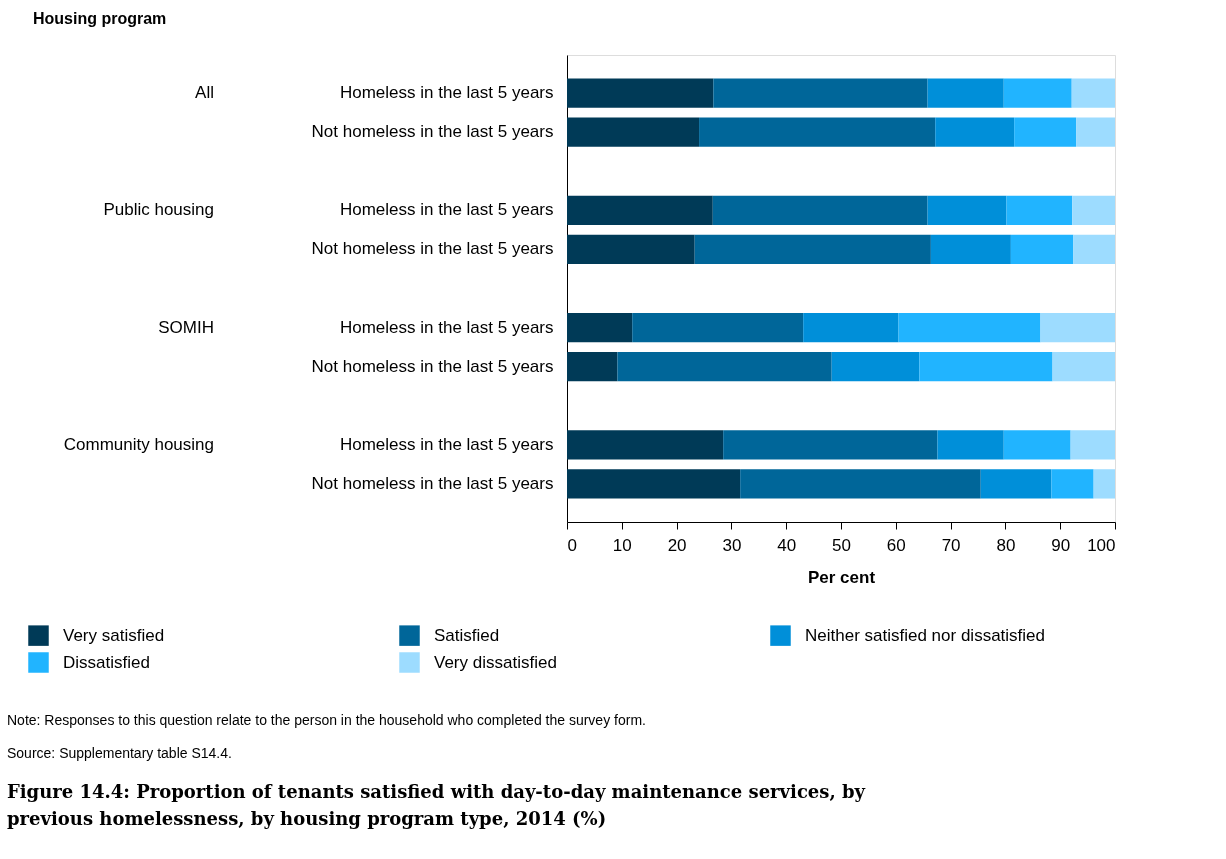 This screenshot has height=859, width=1226. I want to click on text: All, so click(204, 93).